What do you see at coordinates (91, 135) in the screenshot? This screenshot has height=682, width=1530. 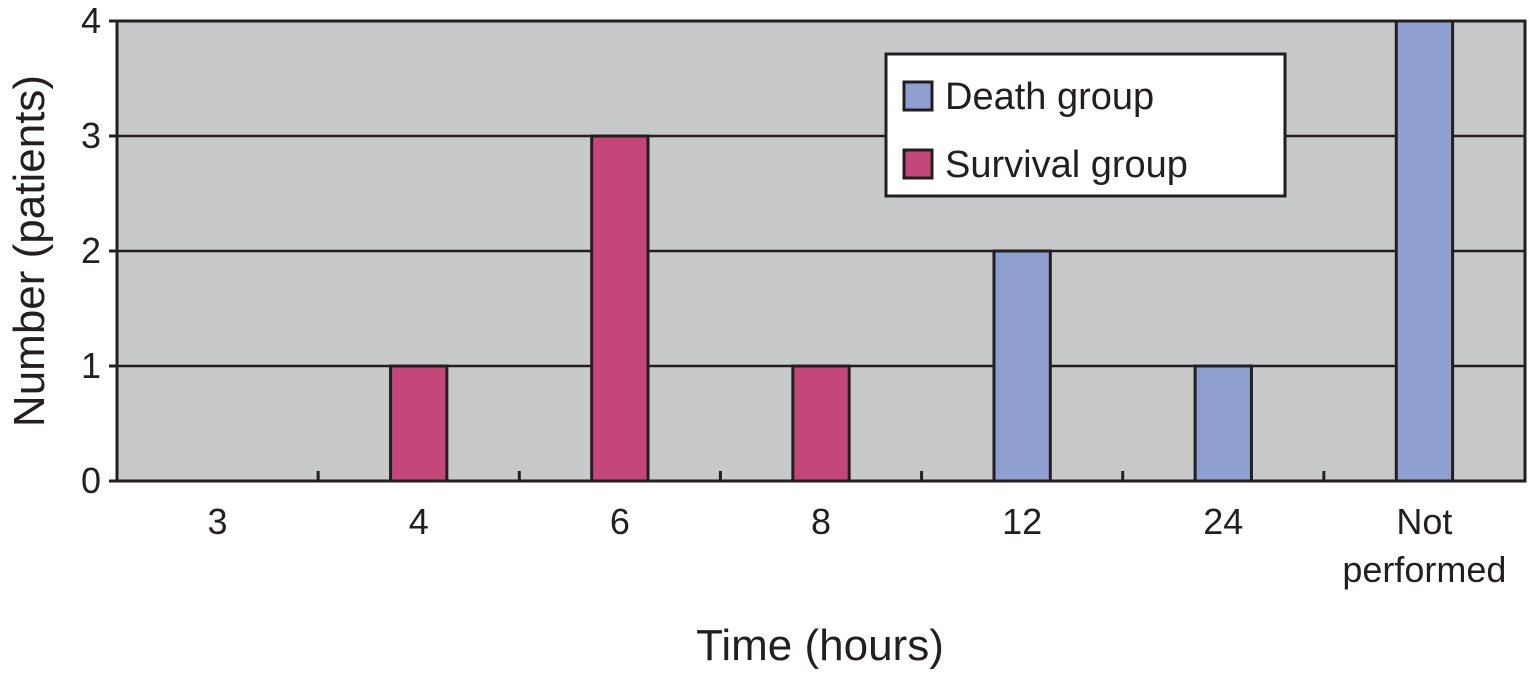 I see `y-tick-label: 3` at bounding box center [91, 135].